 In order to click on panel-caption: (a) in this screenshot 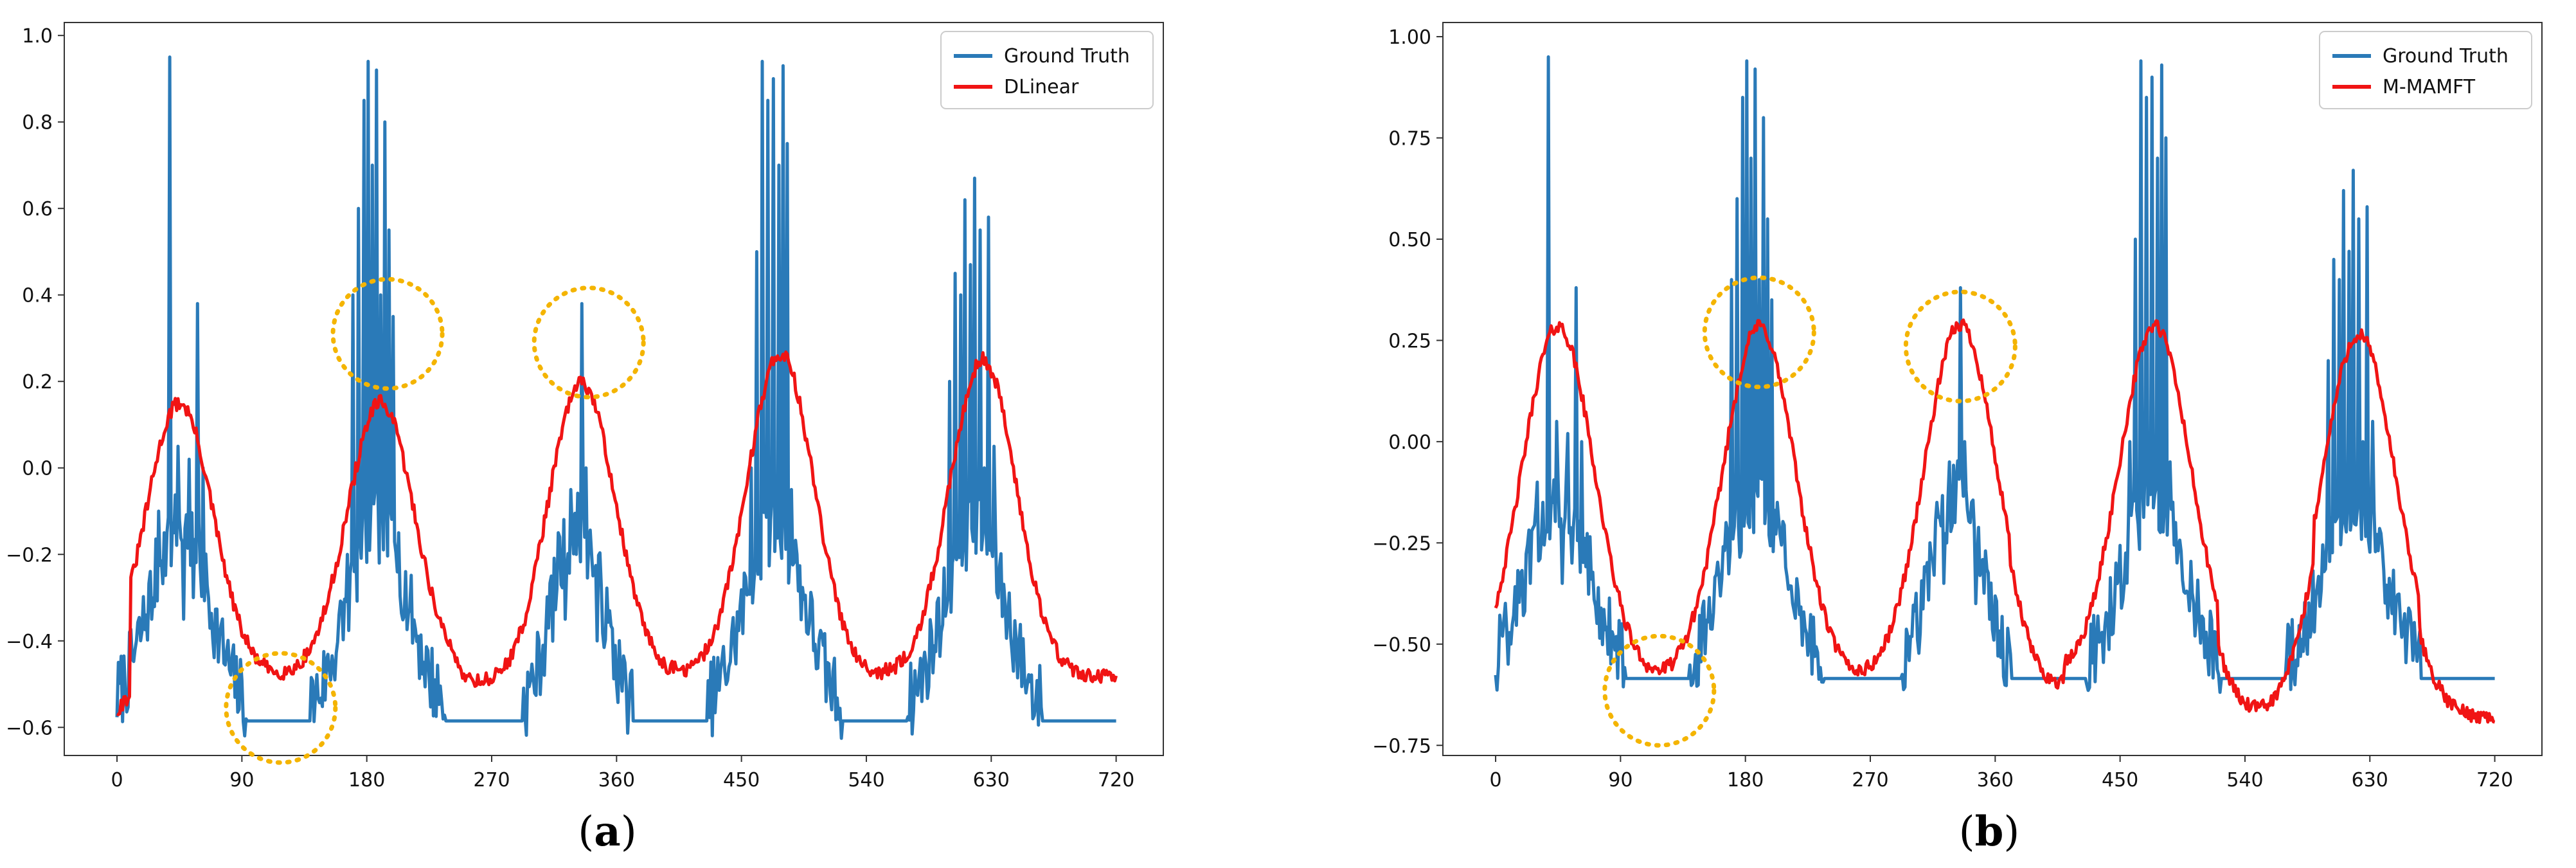, I will do `click(607, 832)`.